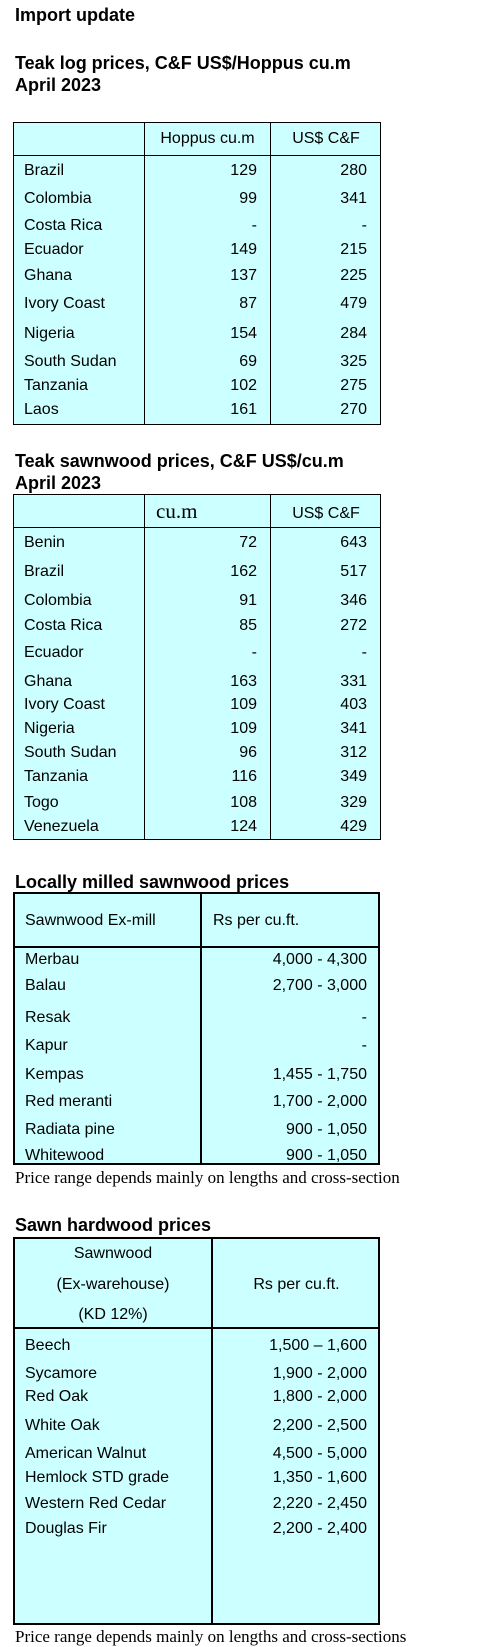 The height and width of the screenshot is (1647, 497). Describe the element at coordinates (243, 170) in the screenshot. I see `hoppus-cell: 129` at that location.